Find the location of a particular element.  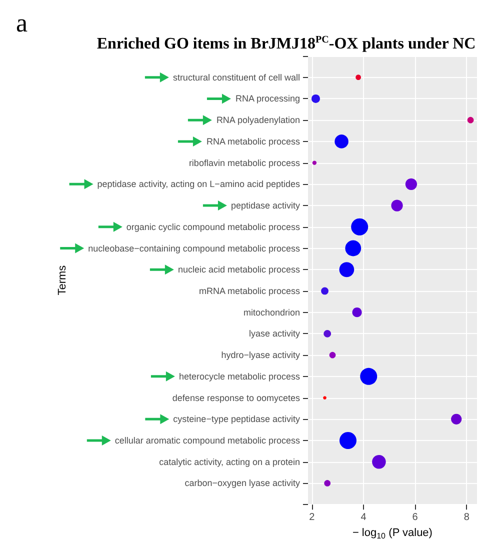

y-tick-label: peptidase activity is located at coordinates (265, 205).